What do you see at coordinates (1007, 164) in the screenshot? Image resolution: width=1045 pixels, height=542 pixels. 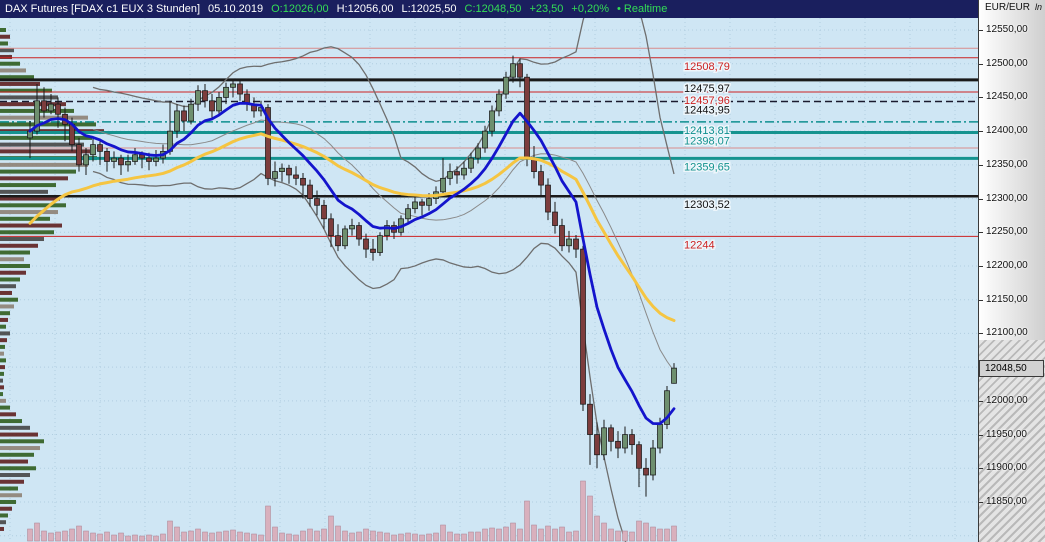 I see `axis-tick-label: 12350,00` at bounding box center [1007, 164].